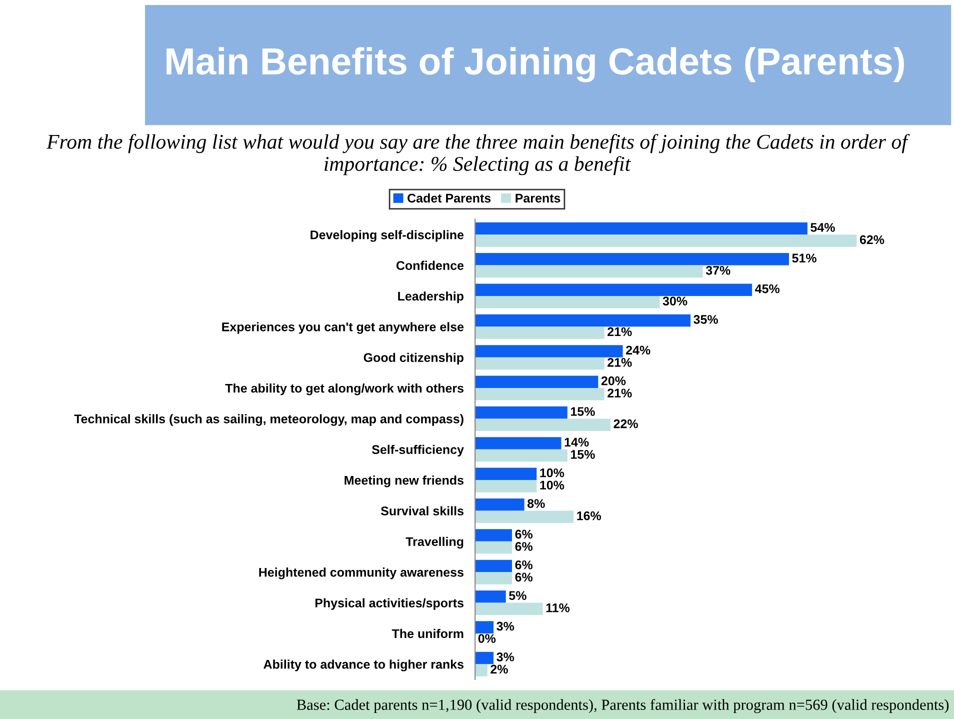 The width and height of the screenshot is (954, 719). I want to click on data-label: 20%, so click(613, 381).